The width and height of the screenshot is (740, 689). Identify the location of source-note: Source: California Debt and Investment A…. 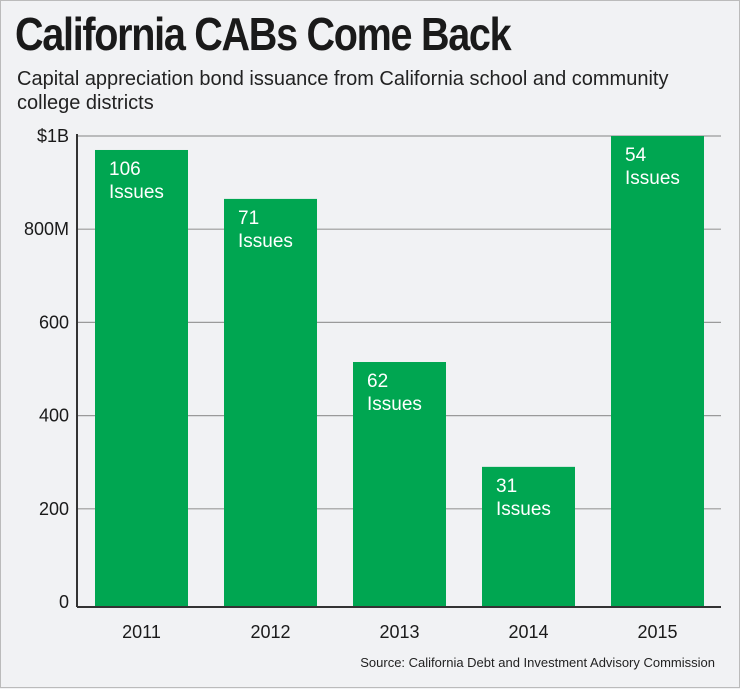
(537, 662).